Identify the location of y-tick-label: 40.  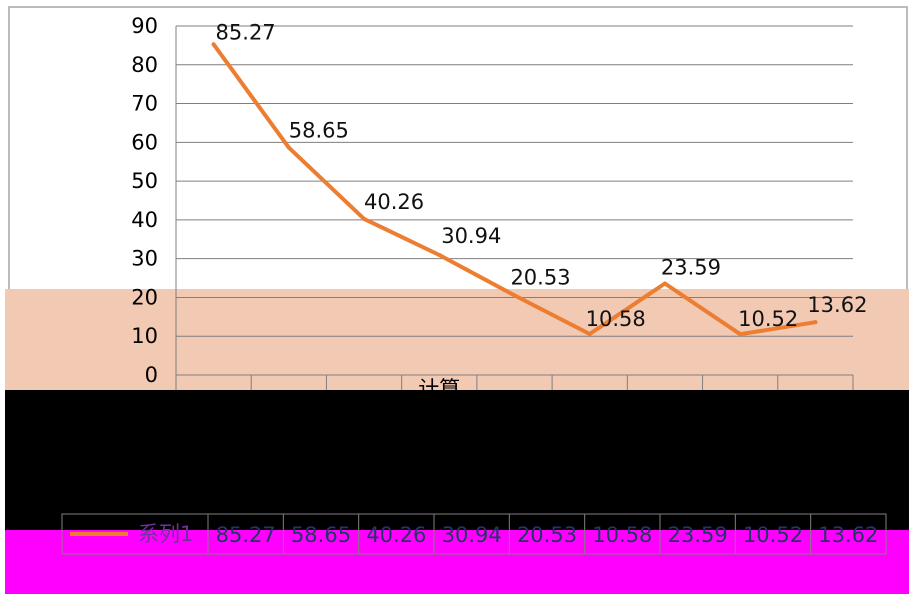
(144, 220).